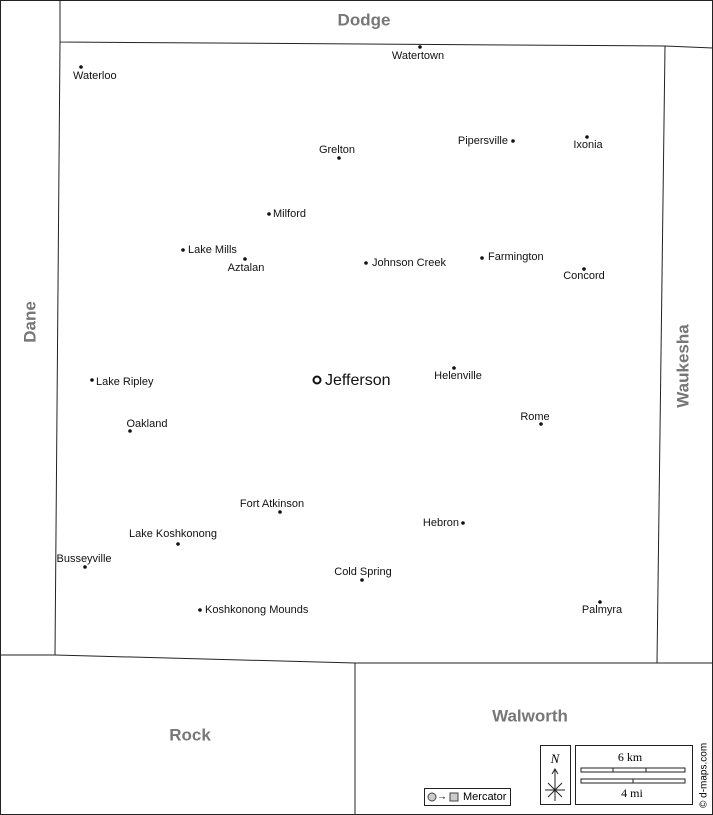 Image resolution: width=713 pixels, height=815 pixels. I want to click on town-label: Hebron, so click(441, 523).